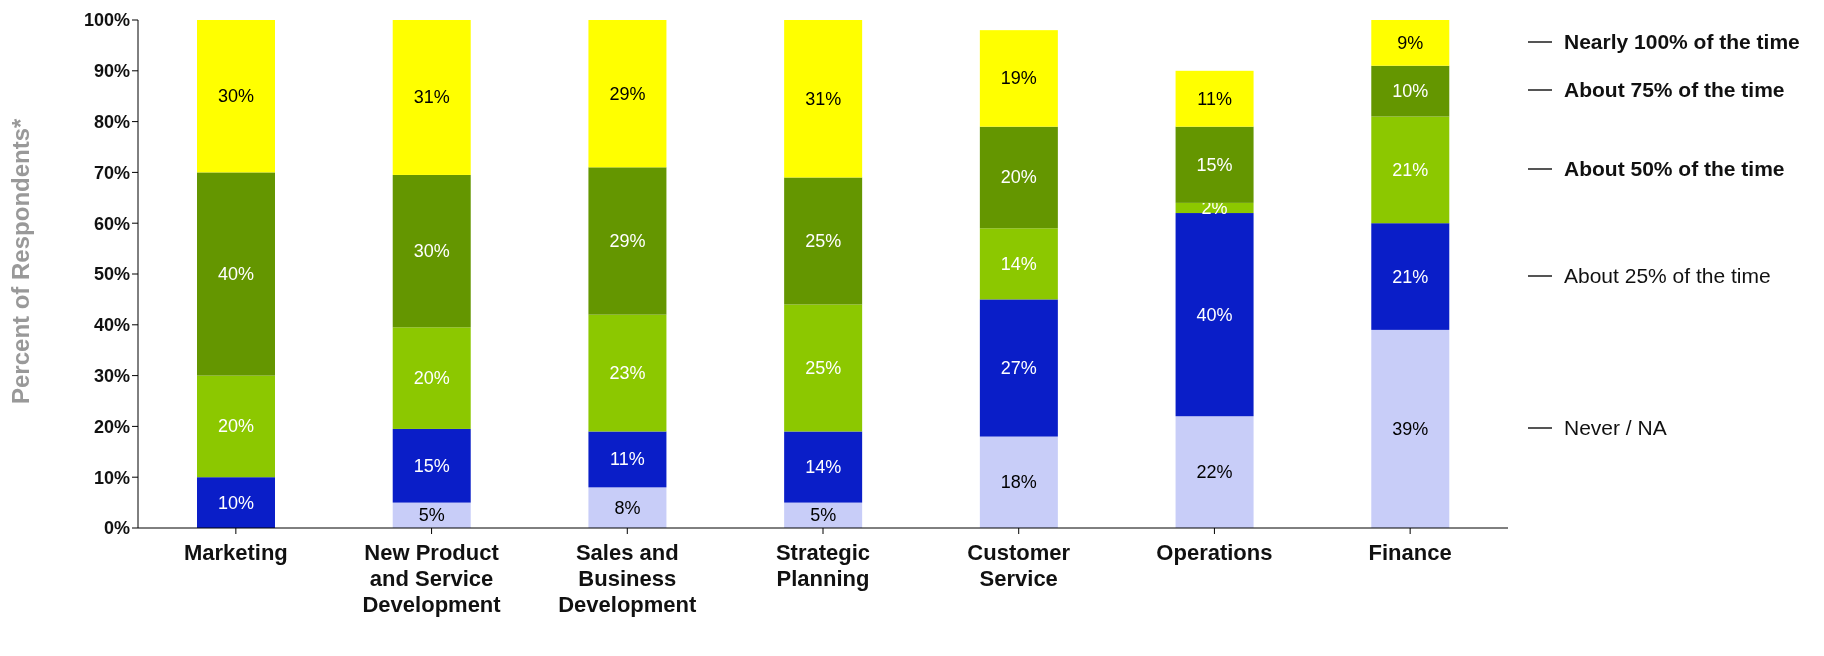 The width and height of the screenshot is (1824, 656). Describe the element at coordinates (116, 528) in the screenshot. I see `y-tick-label: 0%` at that location.